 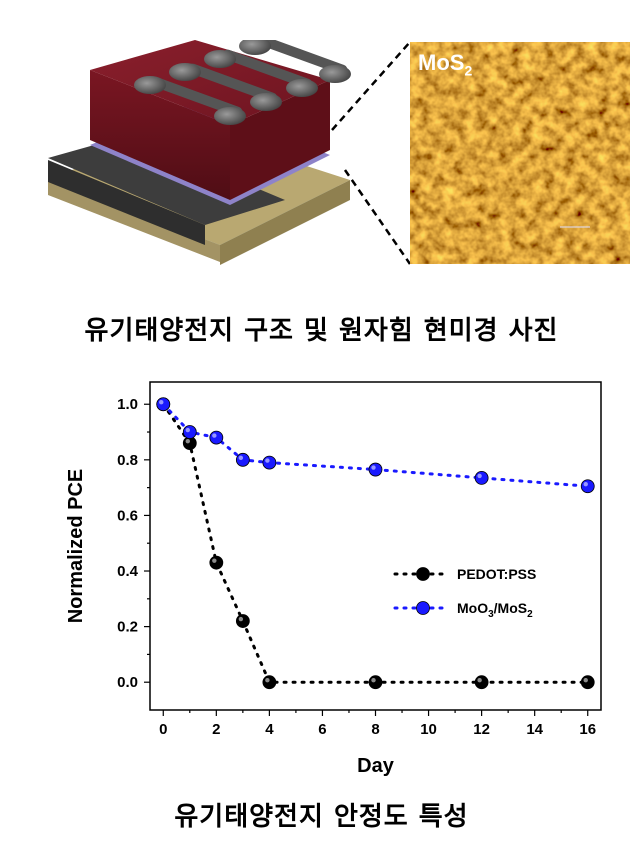 I want to click on legend-label: PEDOT:PSS, so click(x=496, y=574).